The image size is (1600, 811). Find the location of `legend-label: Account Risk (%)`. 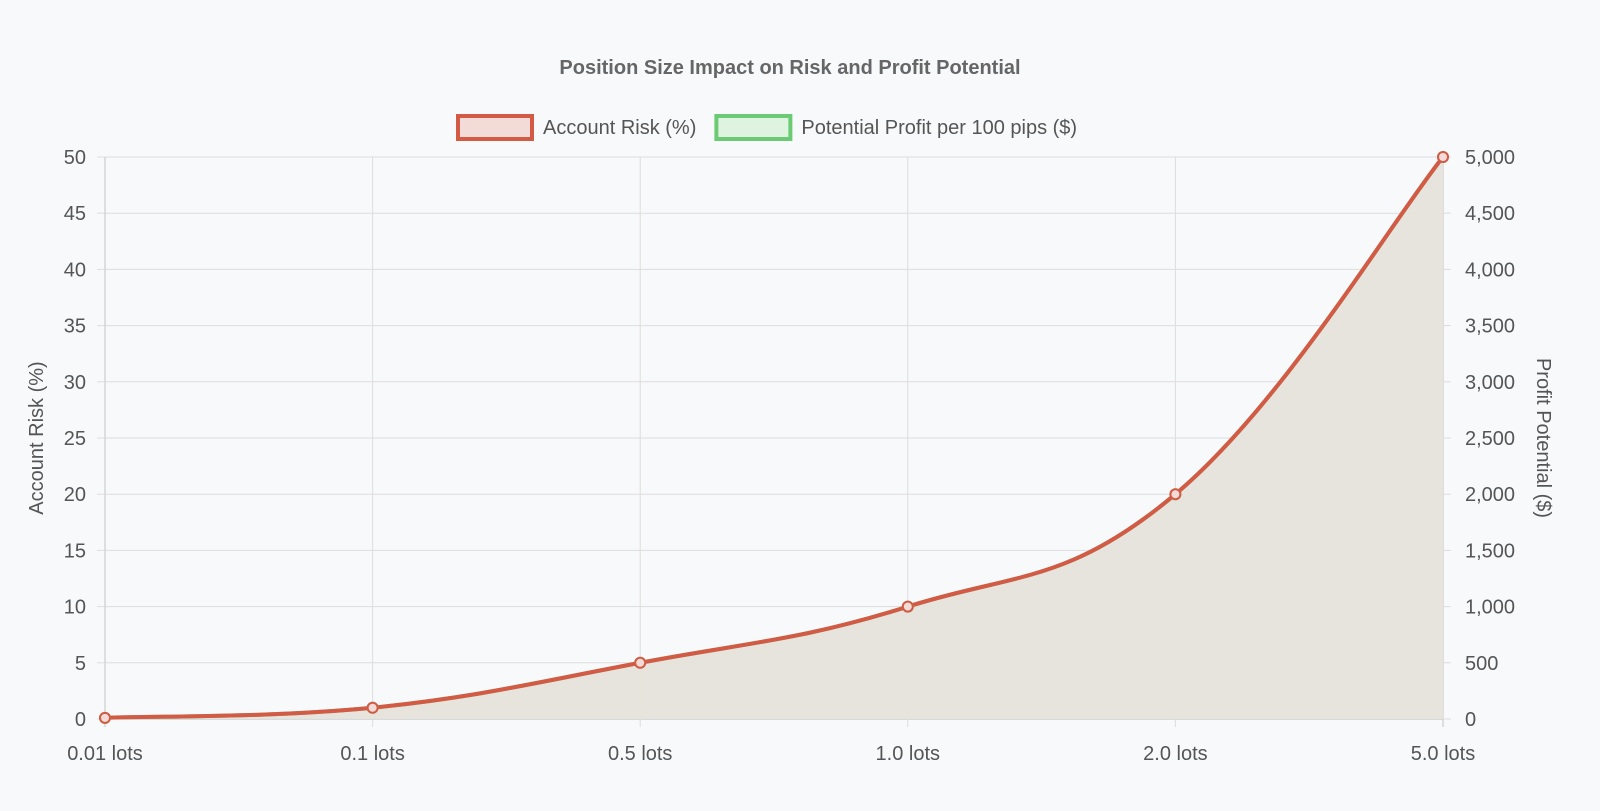

legend-label: Account Risk (%) is located at coordinates (619, 128).